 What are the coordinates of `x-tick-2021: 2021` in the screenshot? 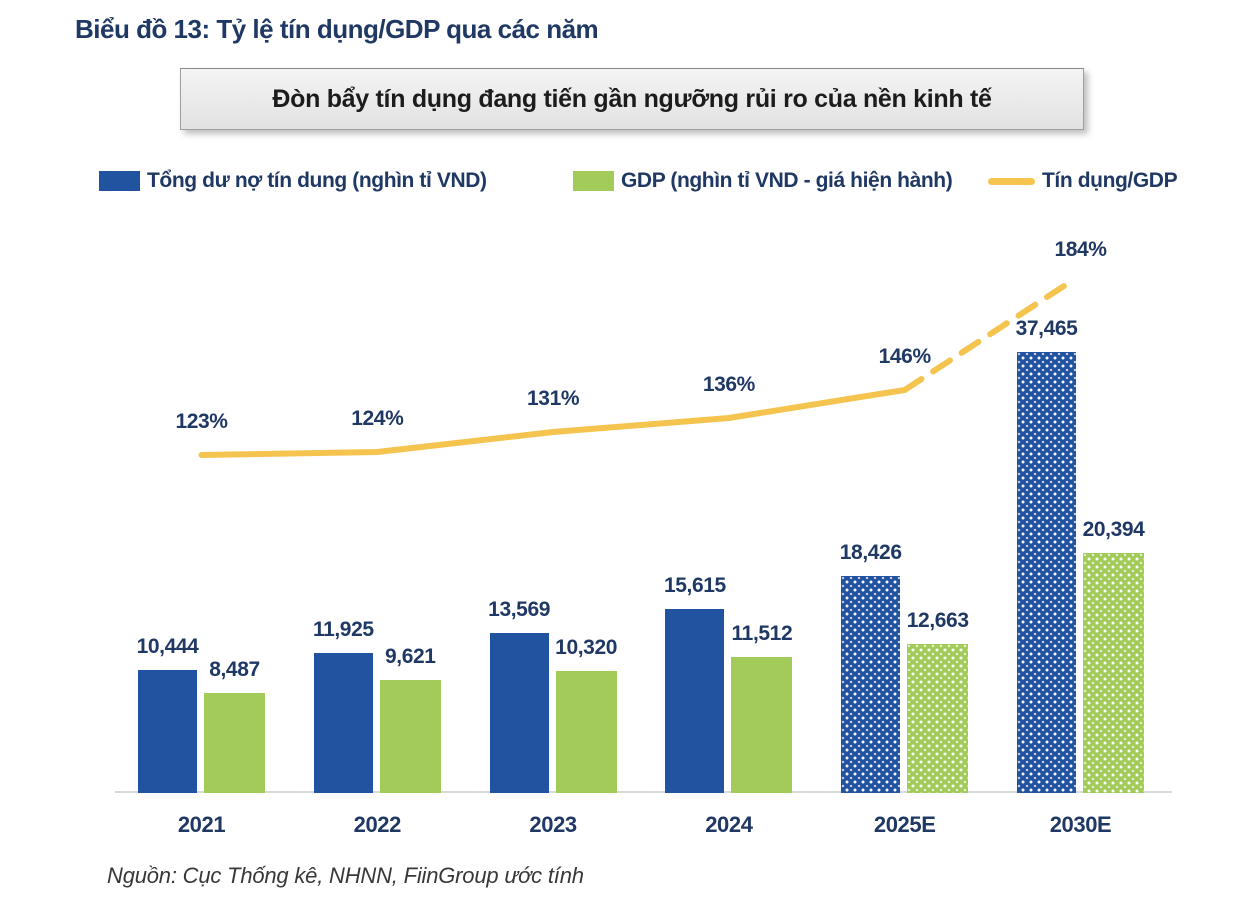 It's located at (201, 824).